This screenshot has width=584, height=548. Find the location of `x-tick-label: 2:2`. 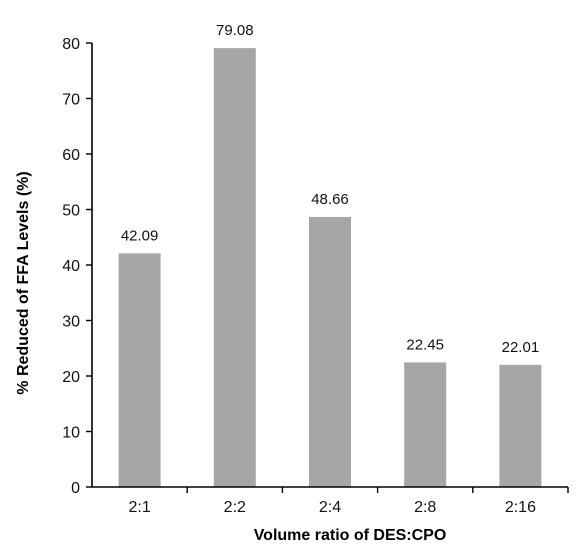

x-tick-label: 2:2 is located at coordinates (235, 507).